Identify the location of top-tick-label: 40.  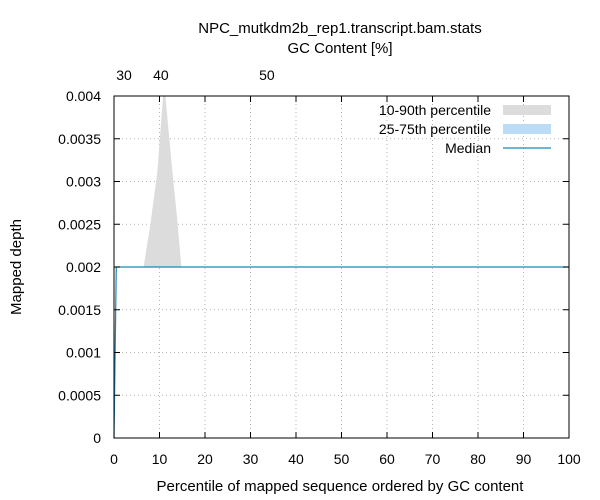
(161, 75).